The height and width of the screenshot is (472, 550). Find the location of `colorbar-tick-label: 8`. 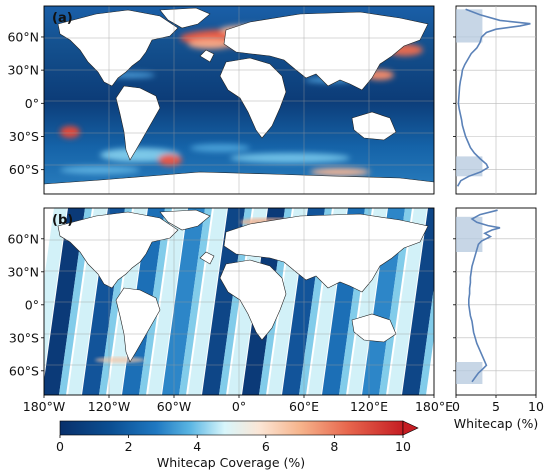

colorbar-tick-label: 8 is located at coordinates (334, 446).